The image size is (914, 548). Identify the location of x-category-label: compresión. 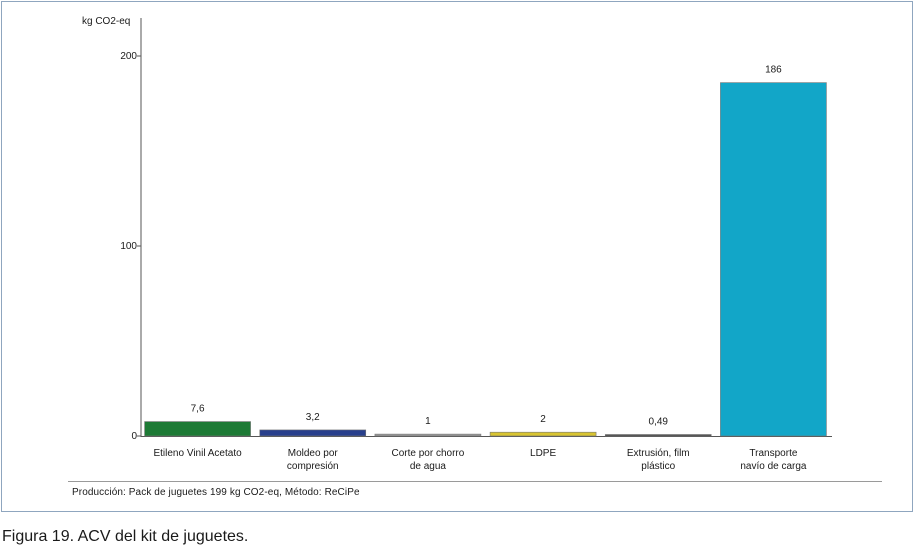
(313, 466).